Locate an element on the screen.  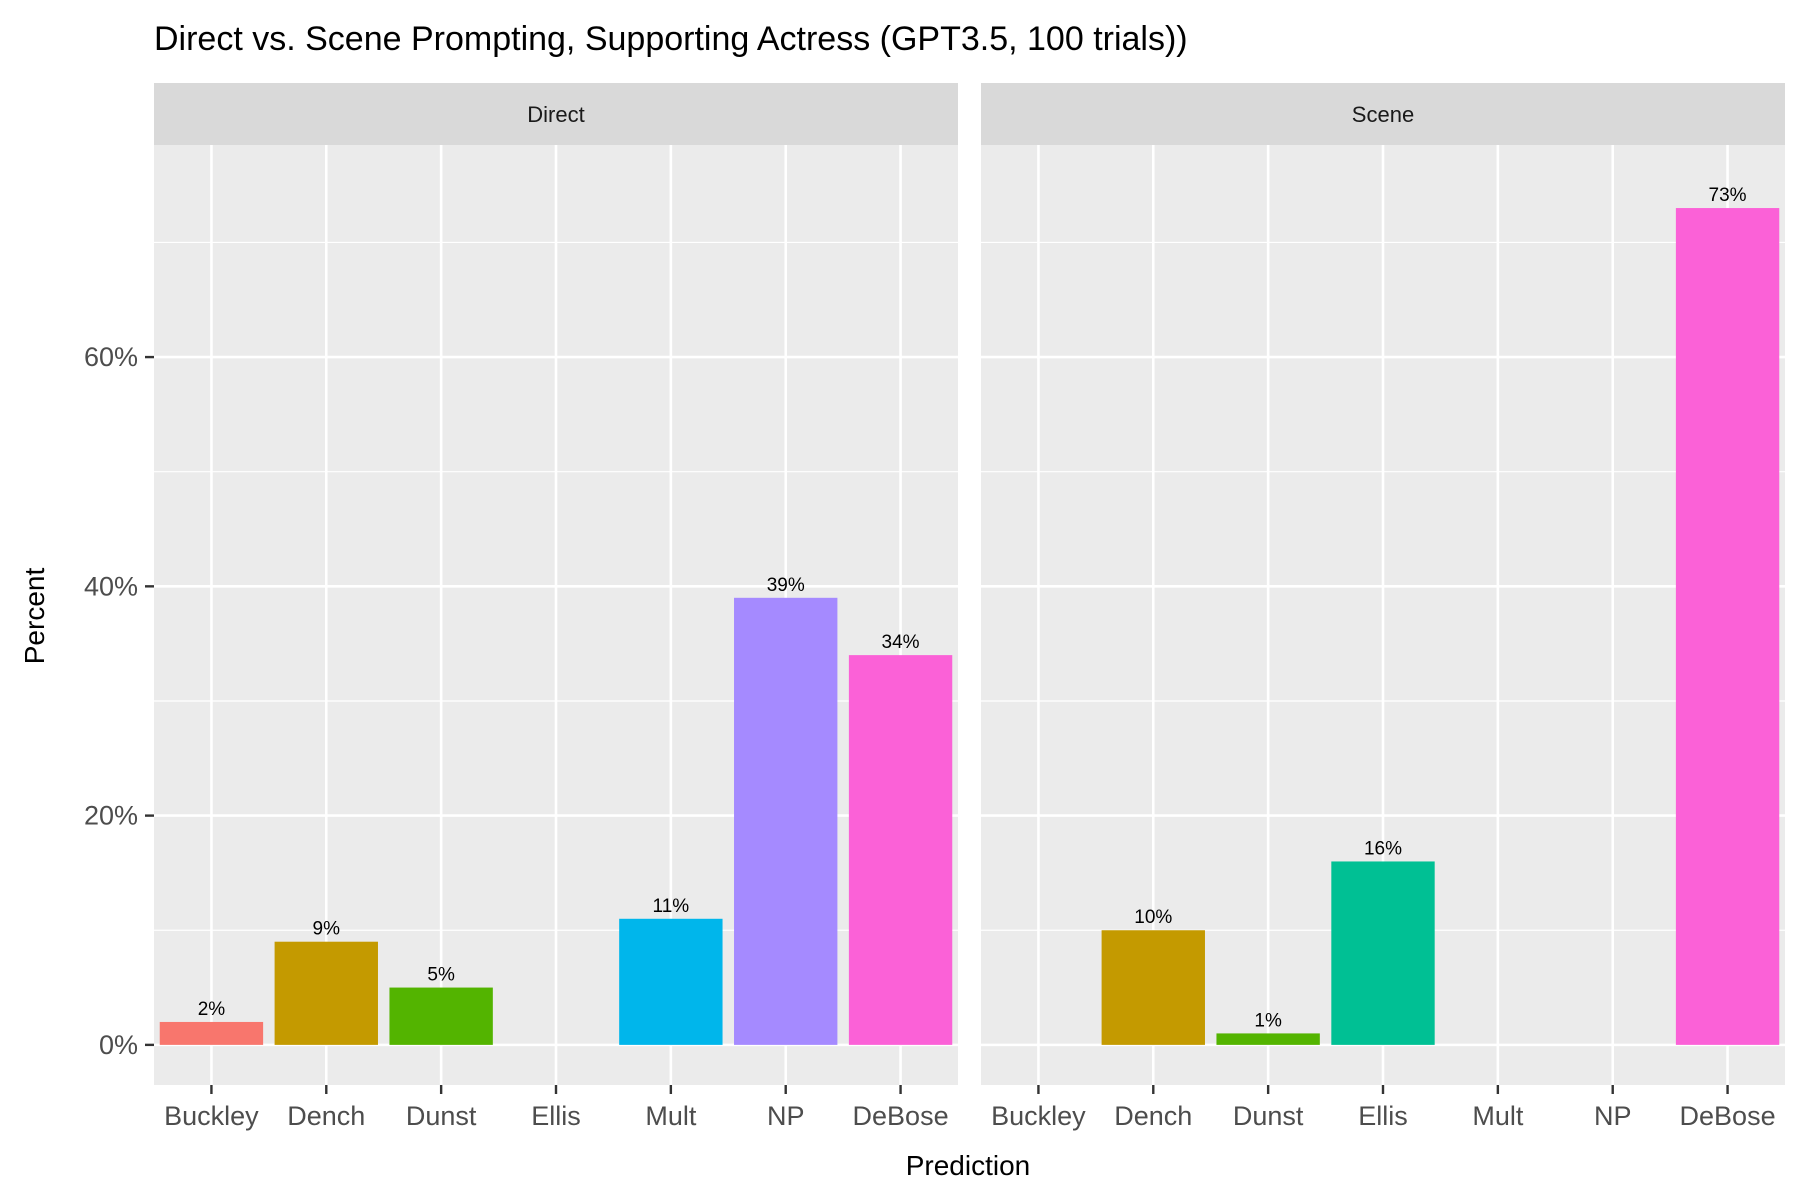
bar-label-direct-buckley: 2% is located at coordinates (212, 1009).